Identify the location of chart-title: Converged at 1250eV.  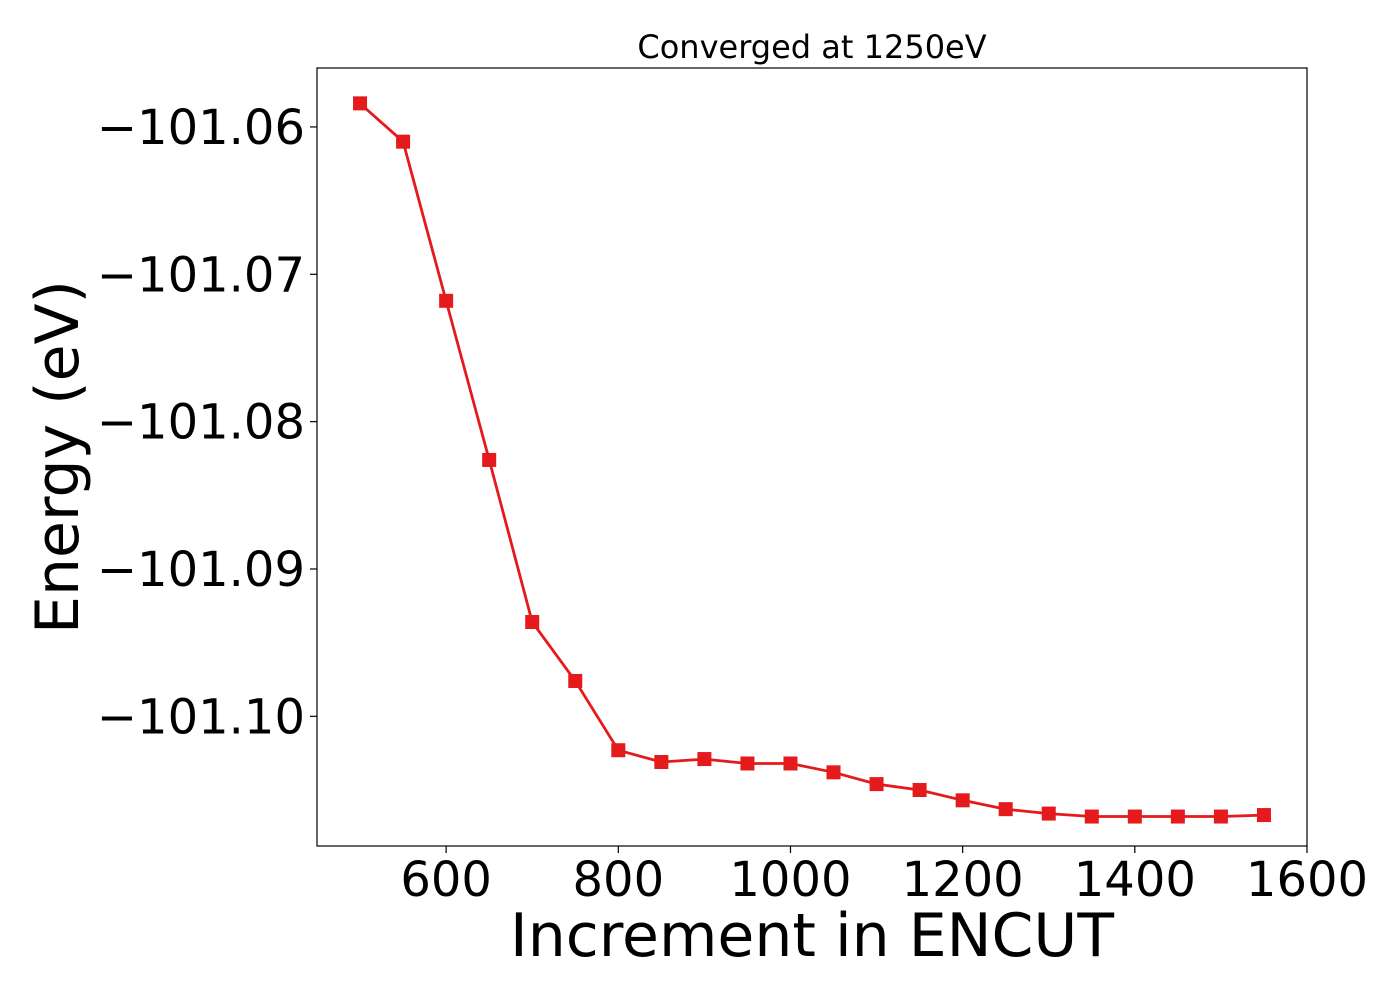
(811, 47).